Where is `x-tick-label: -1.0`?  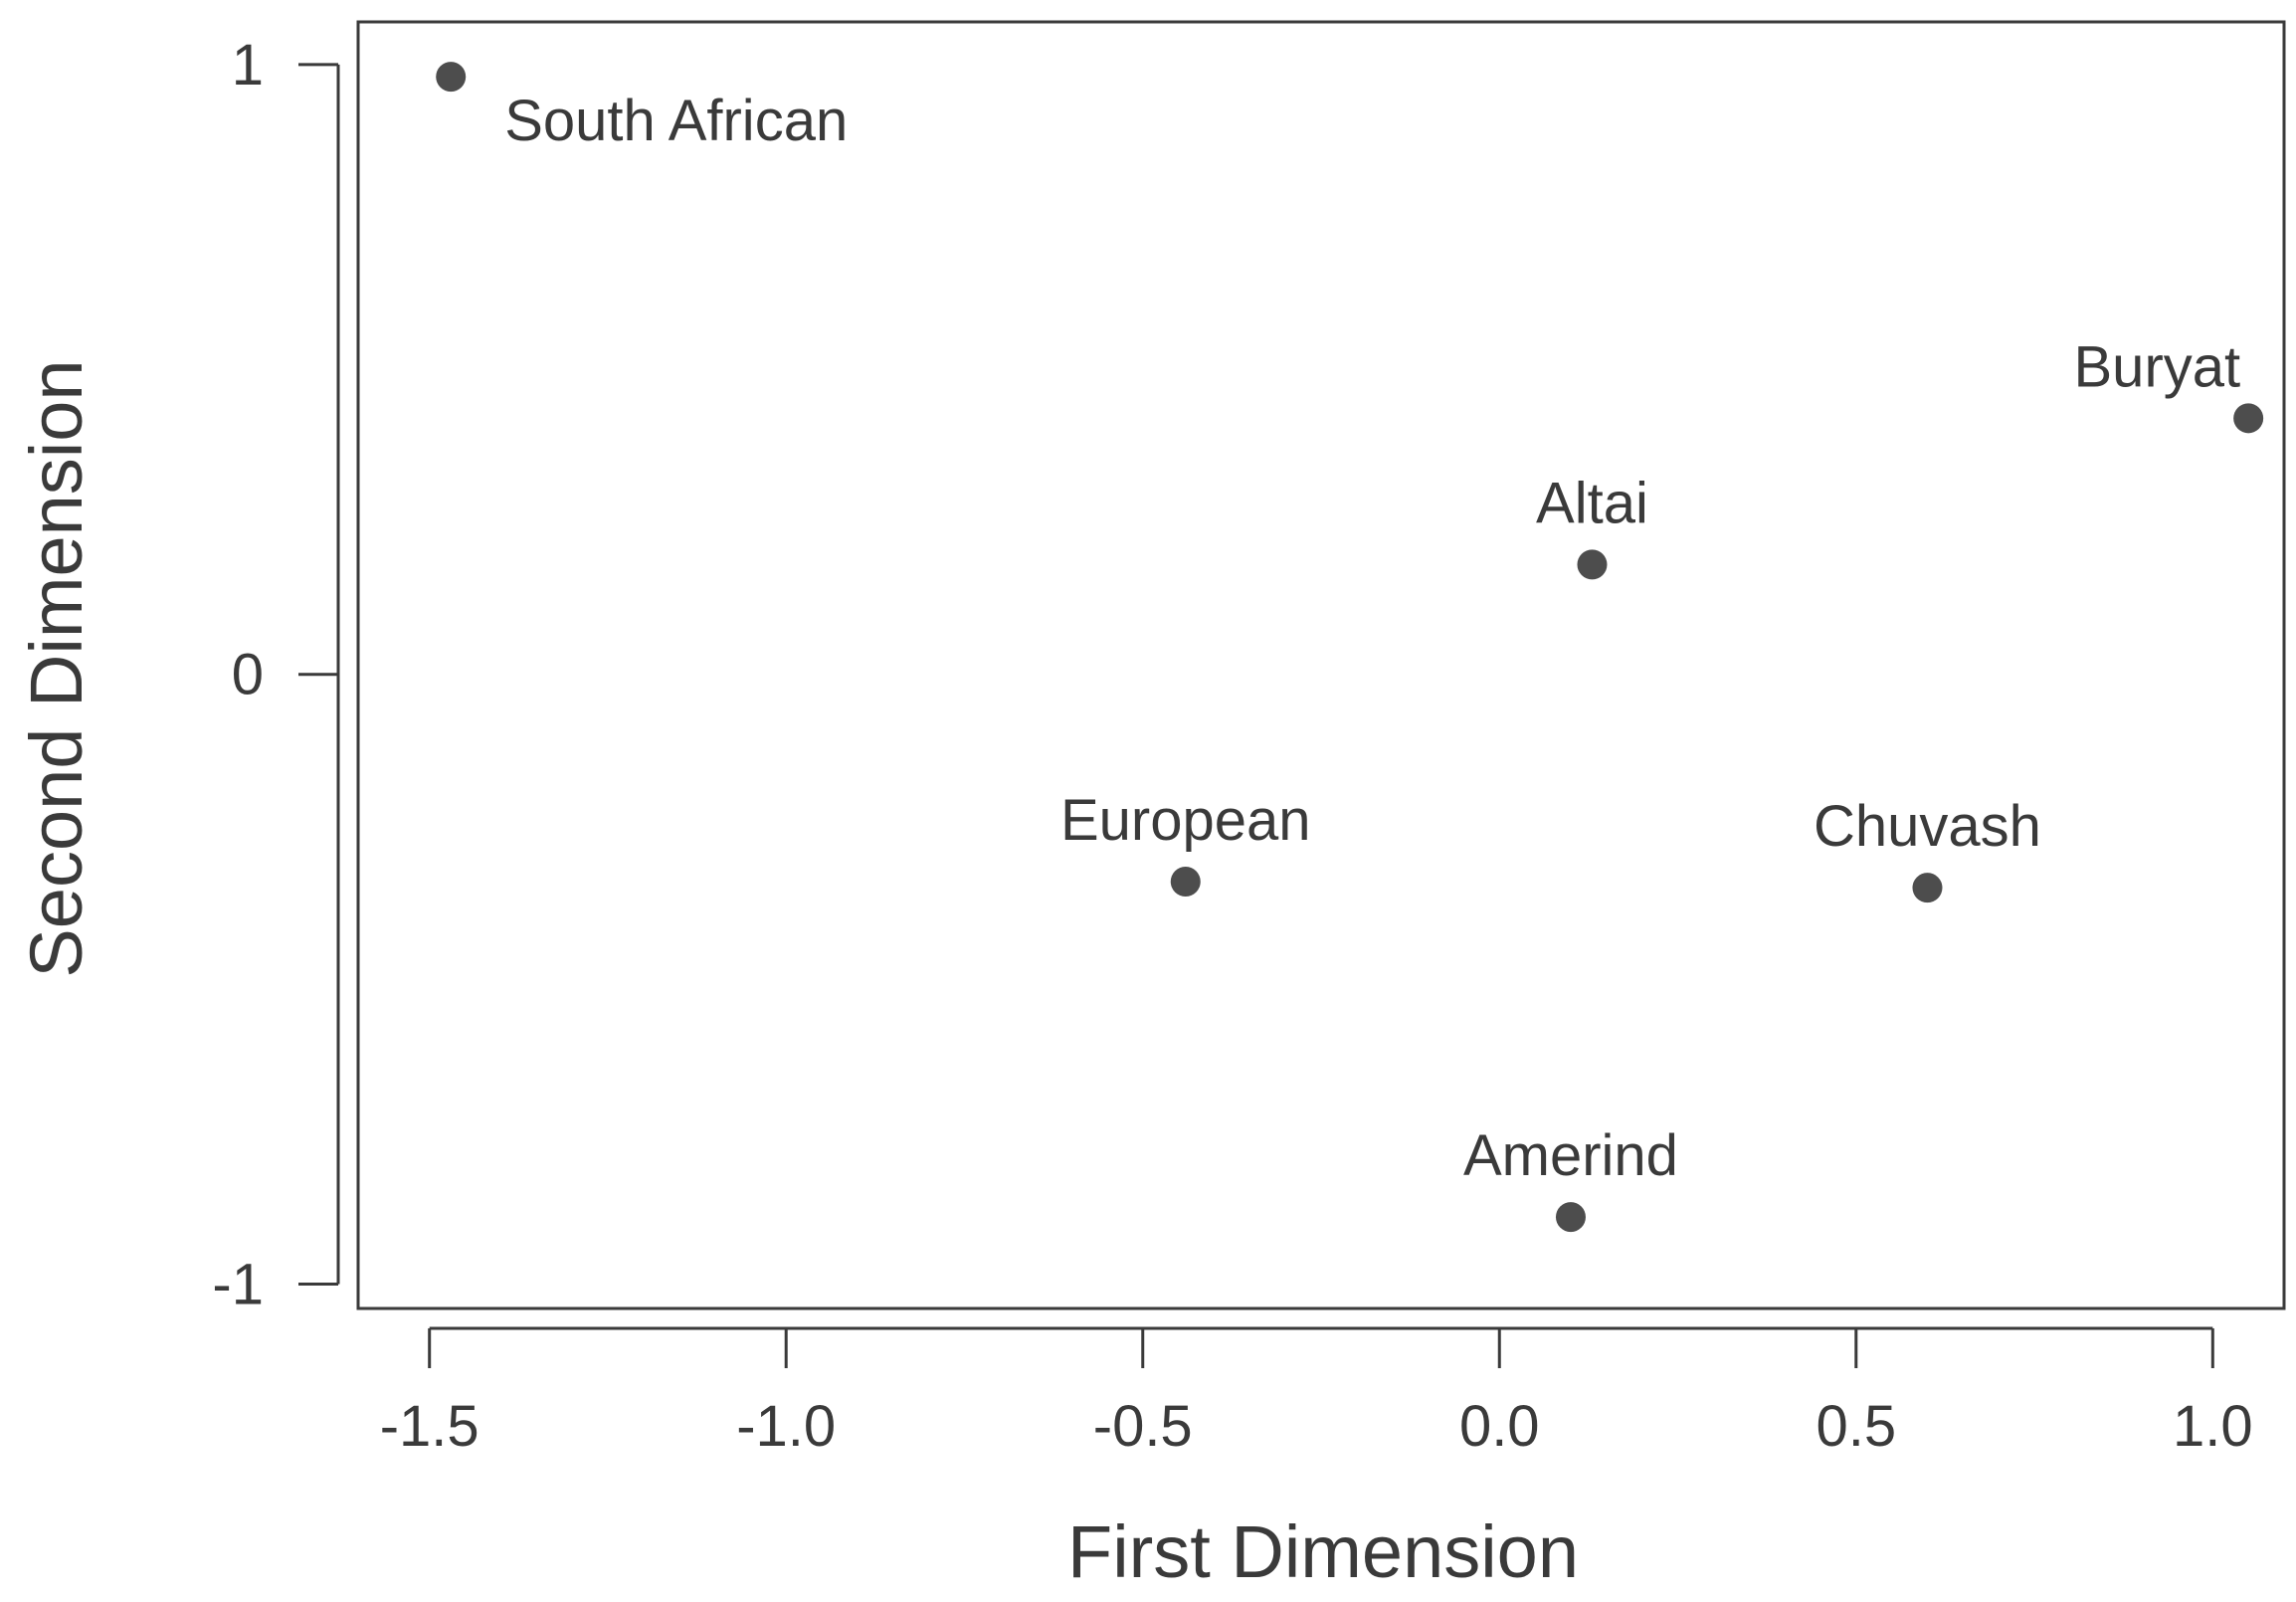 x-tick-label: -1.0 is located at coordinates (786, 1426).